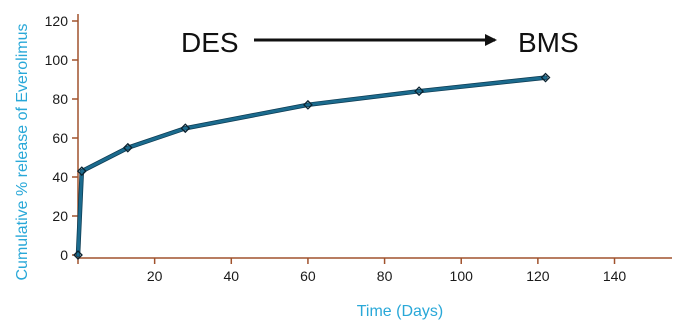 The image size is (678, 325). Describe the element at coordinates (60, 99) in the screenshot. I see `y-tick-label: 80` at that location.